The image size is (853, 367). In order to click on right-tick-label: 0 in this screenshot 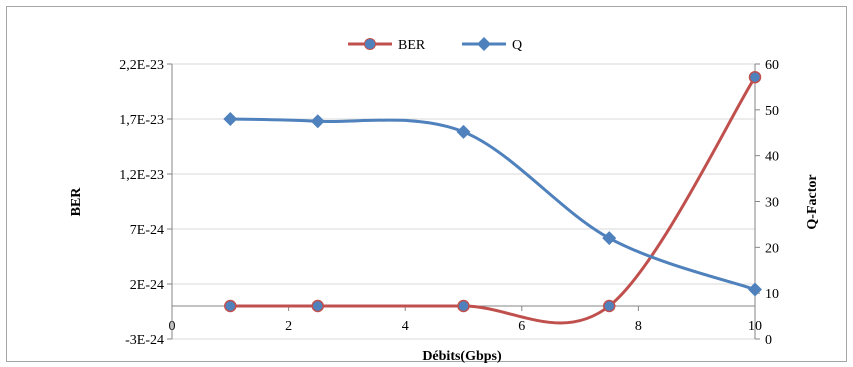, I will do `click(768, 340)`.